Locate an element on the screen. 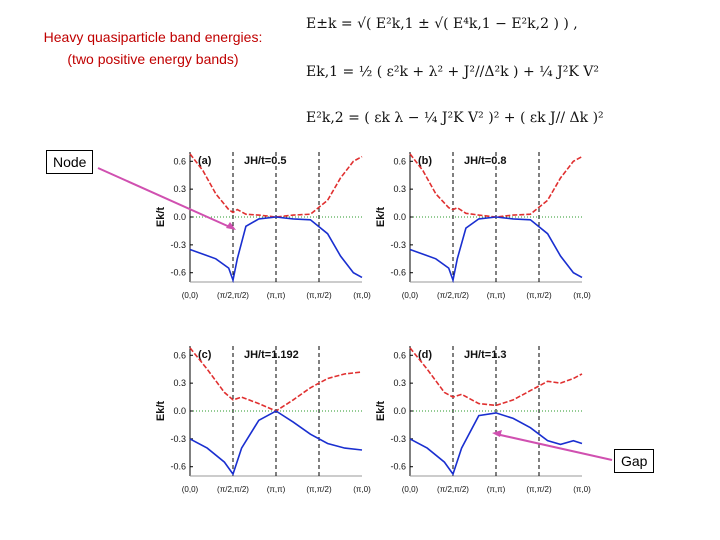 The image size is (720, 540). gap-callout: Gap is located at coordinates (634, 461).